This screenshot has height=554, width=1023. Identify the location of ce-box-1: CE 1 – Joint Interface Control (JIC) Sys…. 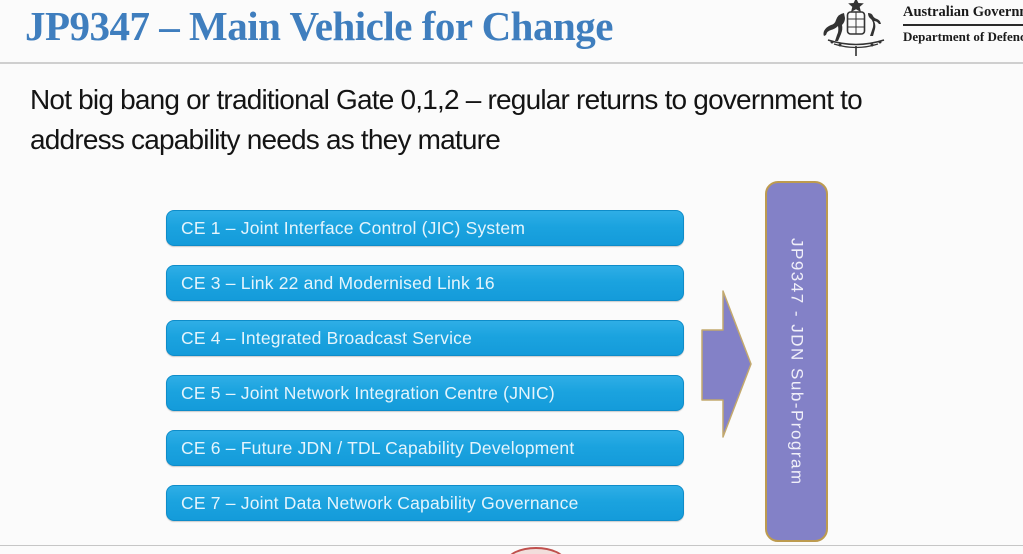
(425, 228).